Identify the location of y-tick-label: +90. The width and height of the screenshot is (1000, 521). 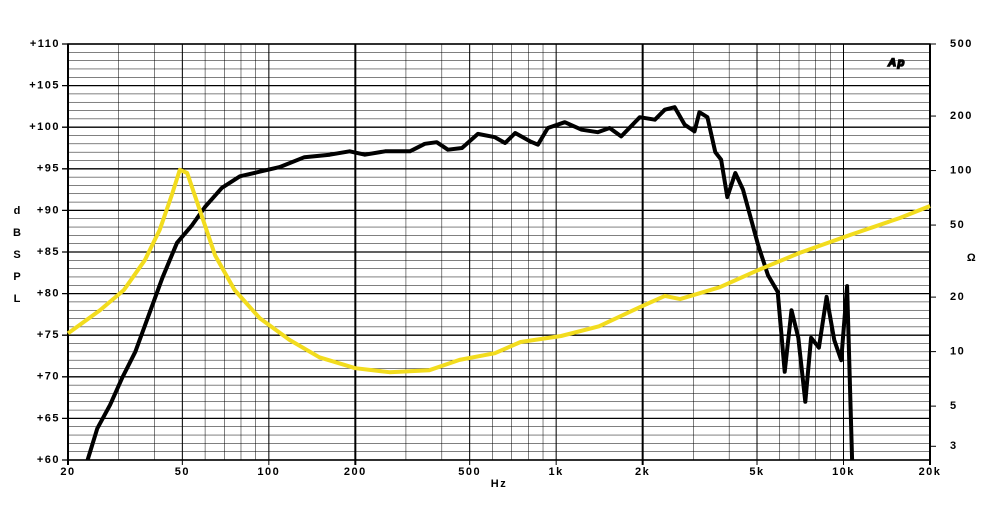
(48, 210).